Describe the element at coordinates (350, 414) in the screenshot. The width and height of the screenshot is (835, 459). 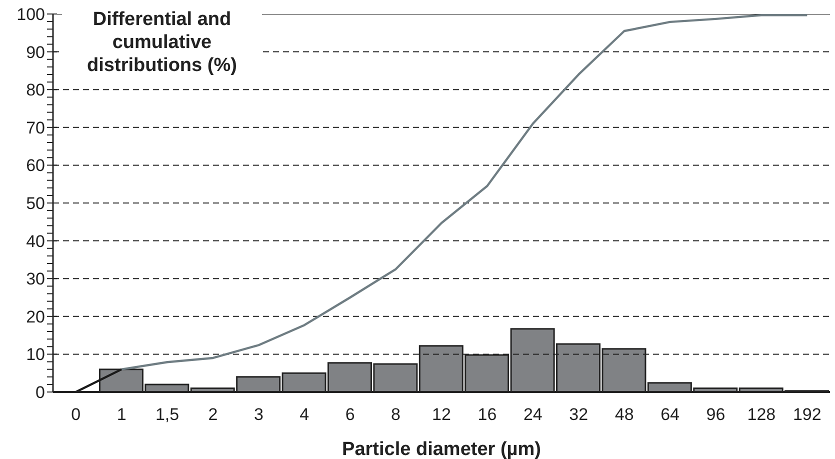
I see `x-tick-label: 6` at that location.